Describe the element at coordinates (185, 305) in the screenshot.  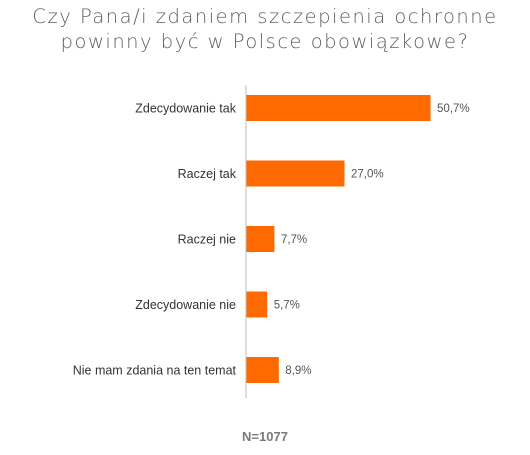
I see `category-label: Zdecydowanie nie` at that location.